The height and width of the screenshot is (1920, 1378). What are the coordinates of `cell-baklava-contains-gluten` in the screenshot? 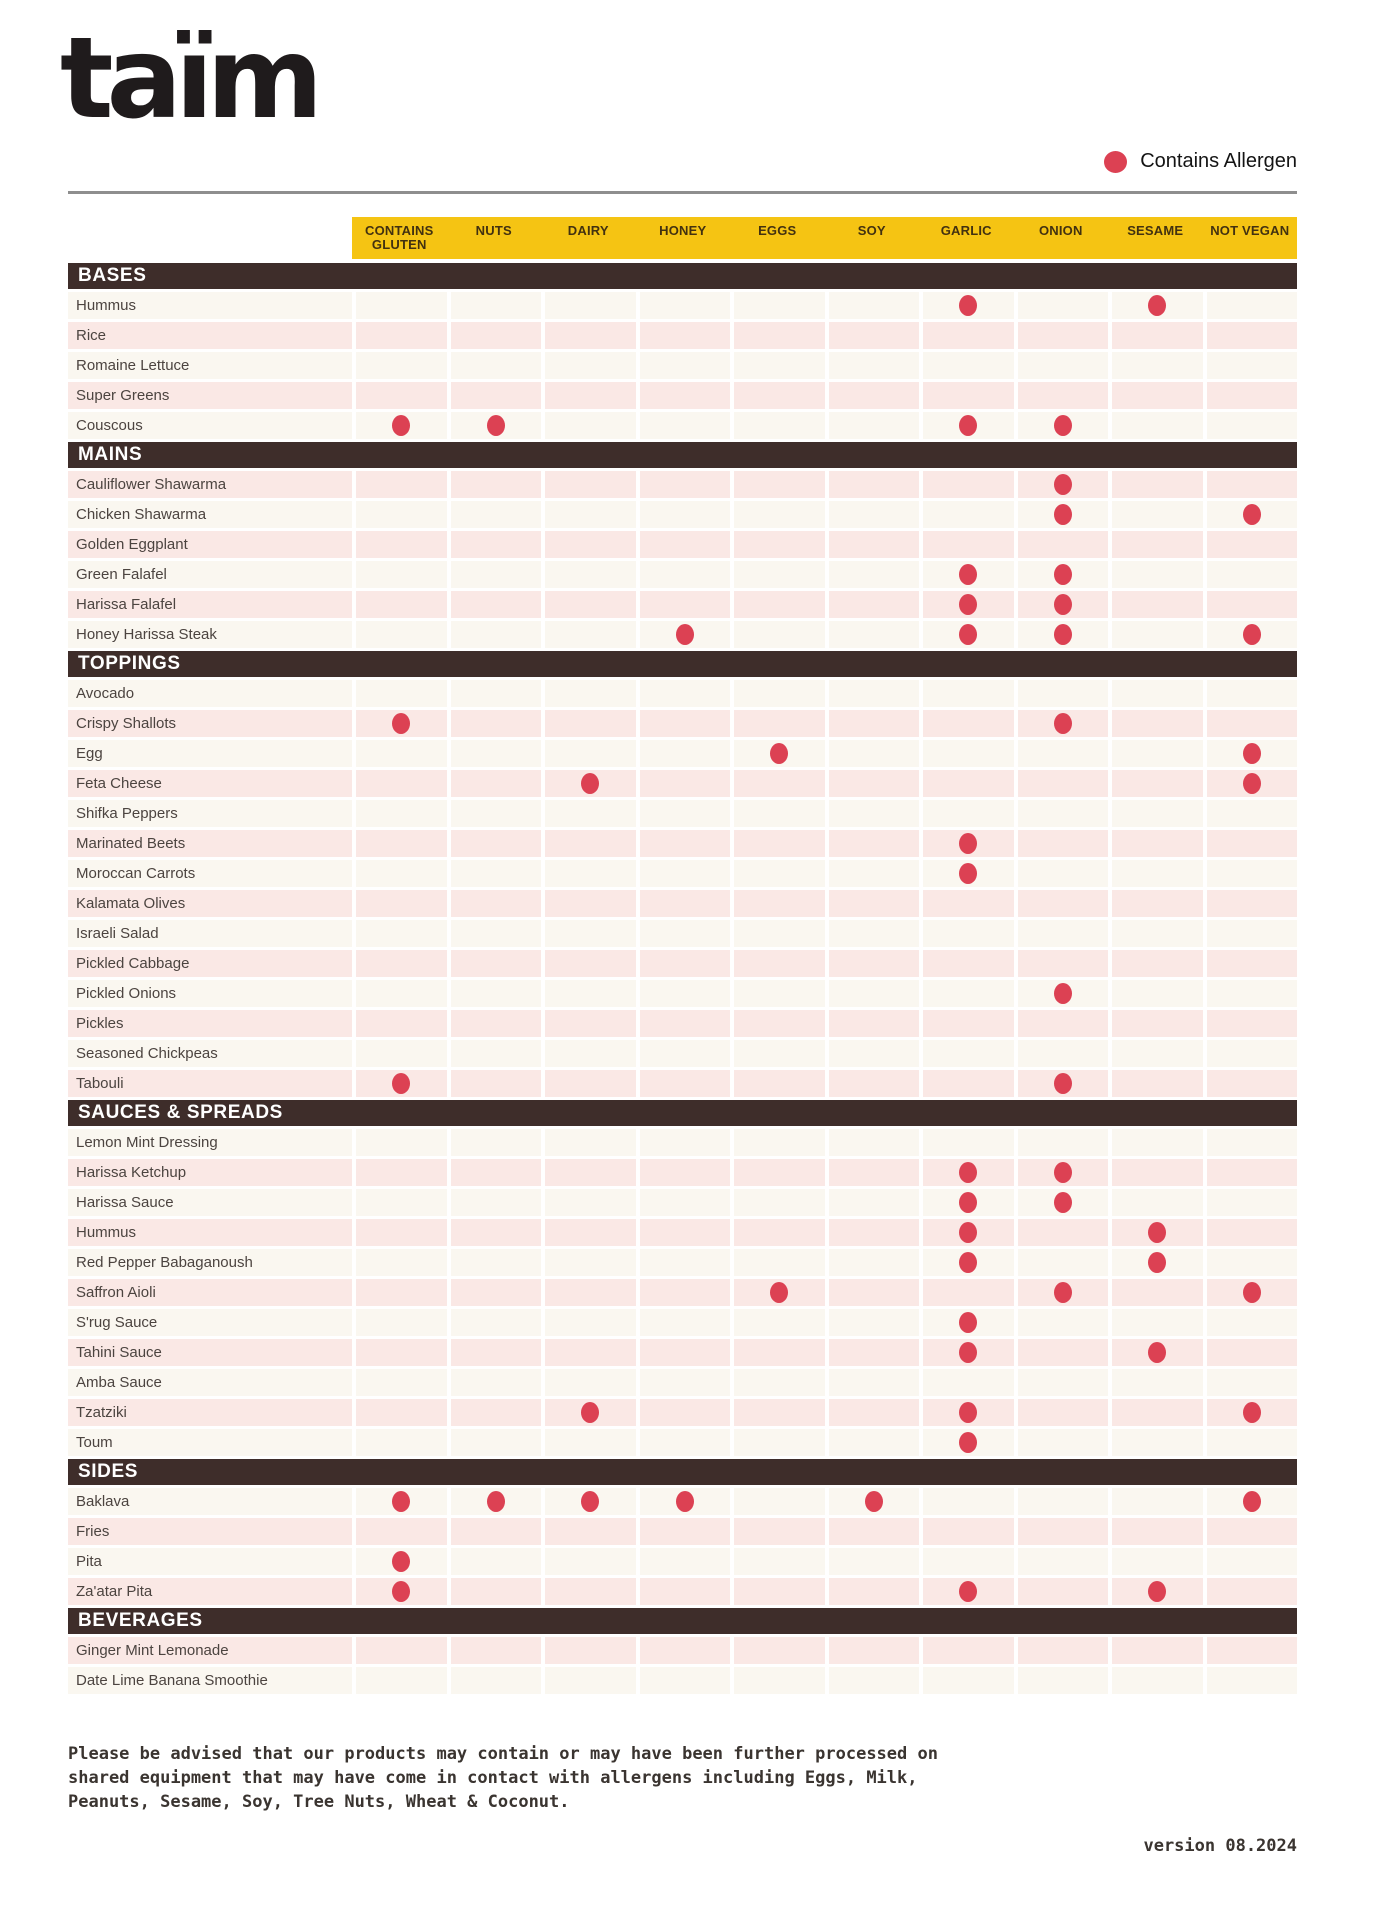 It's located at (401, 1501).